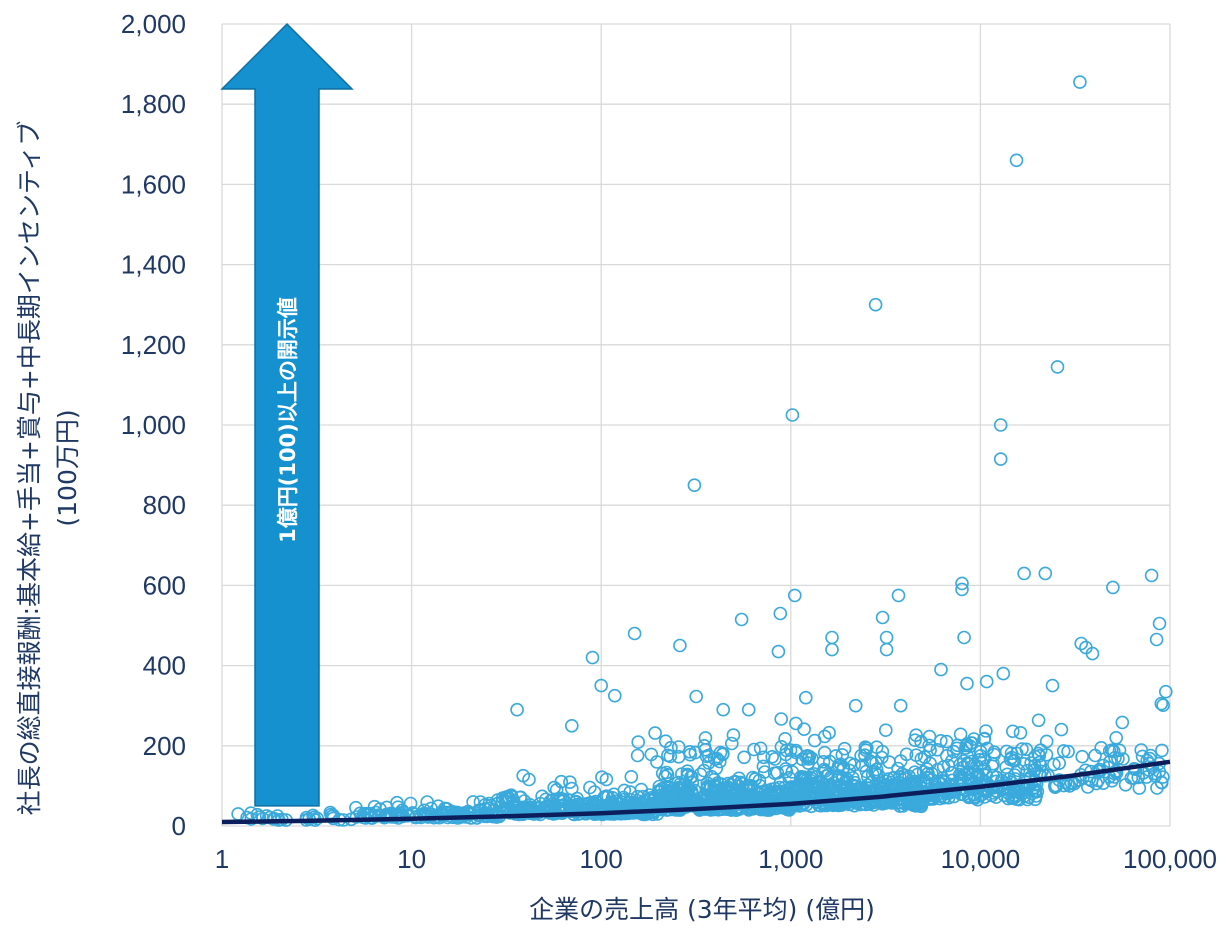  I want to click on y-tick-label: 600, so click(164, 585).